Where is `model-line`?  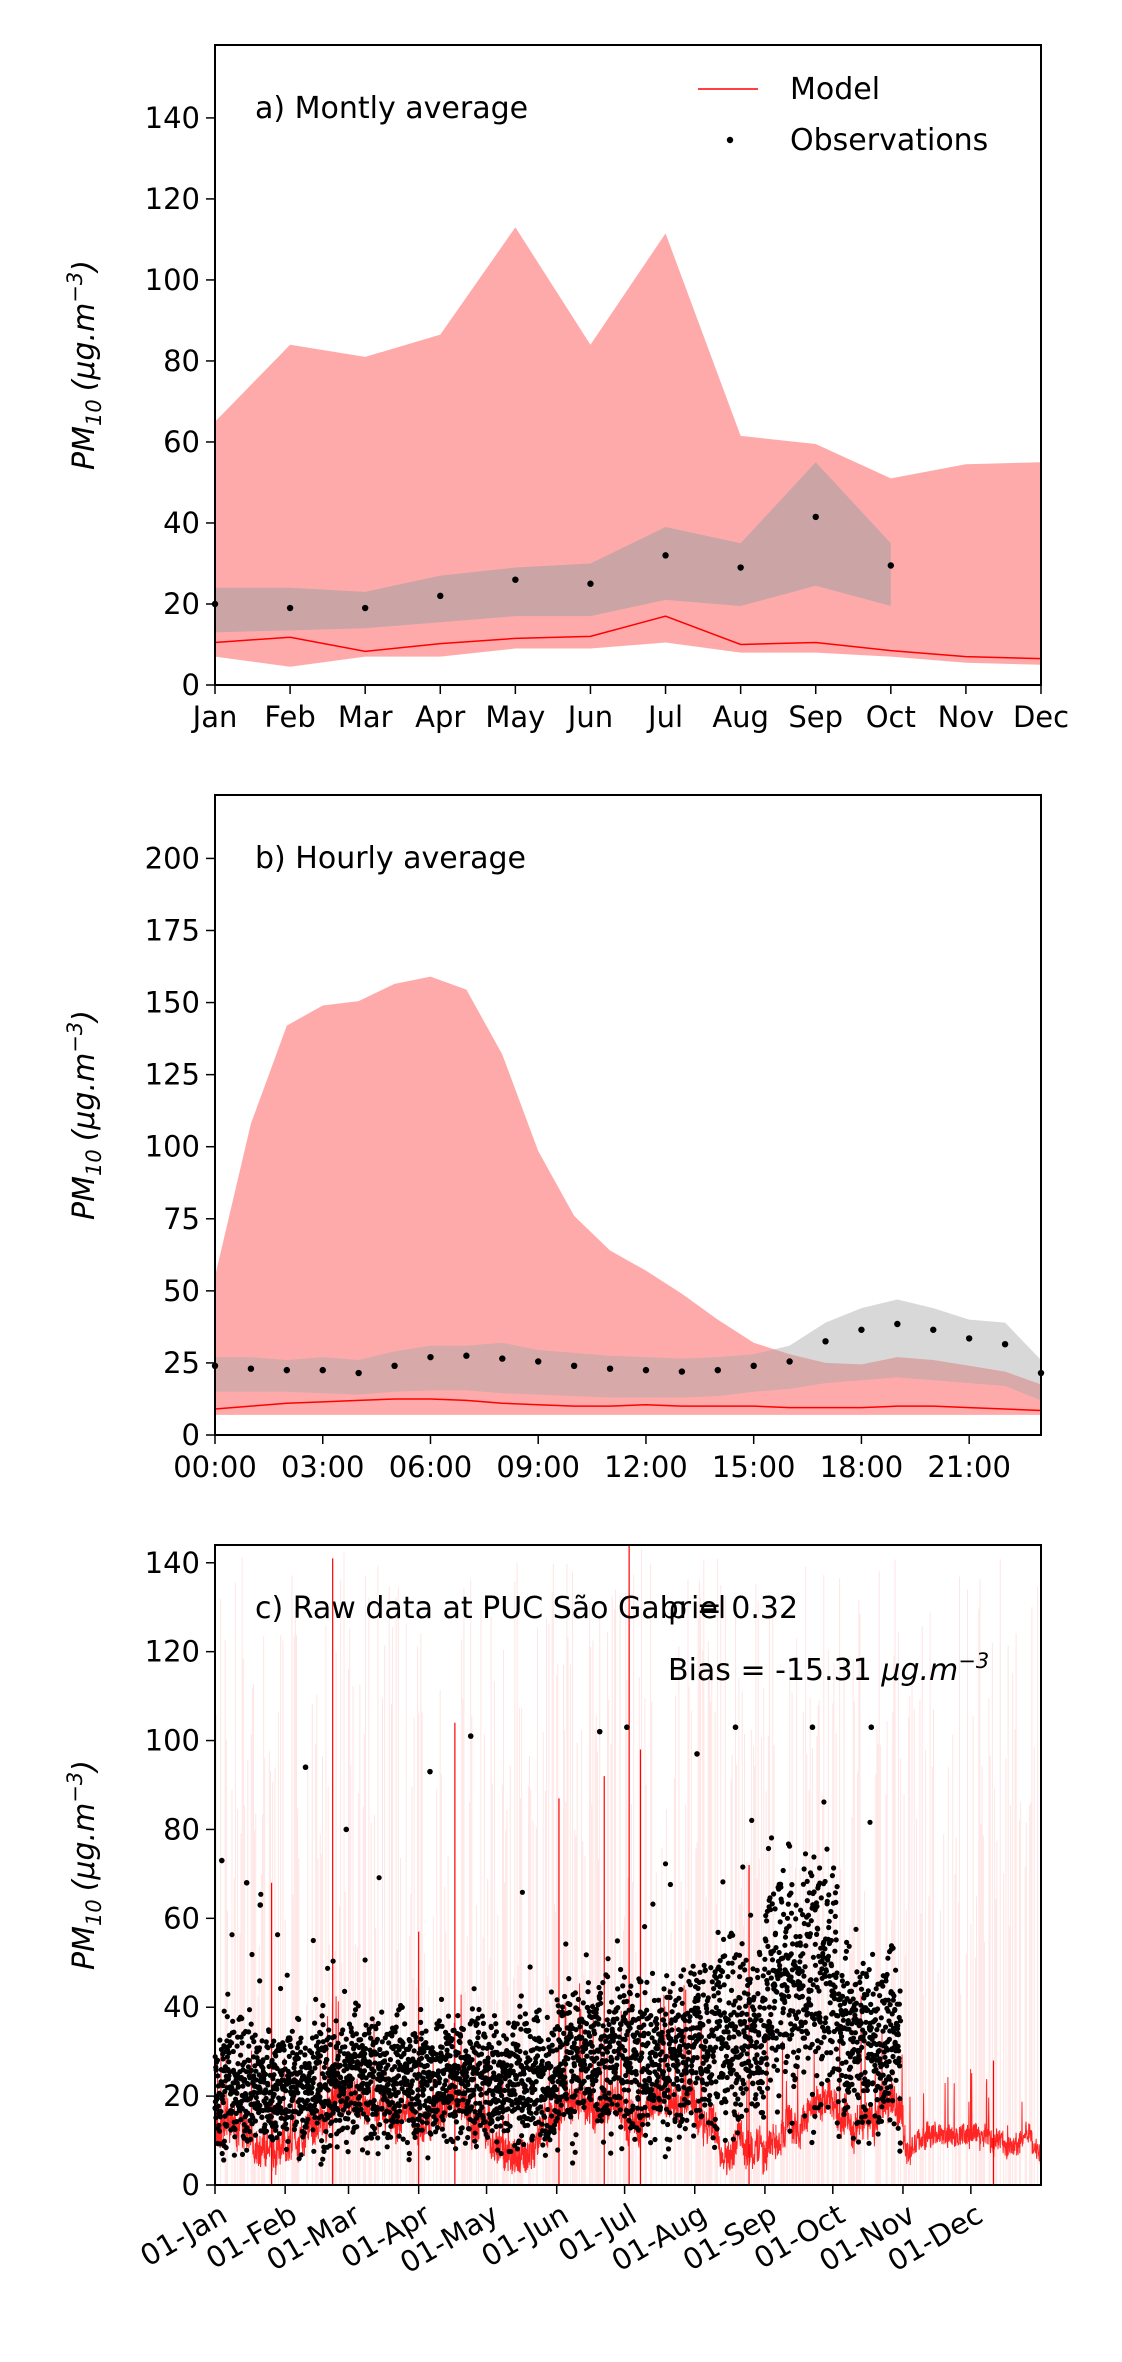 model-line is located at coordinates (628, 637).